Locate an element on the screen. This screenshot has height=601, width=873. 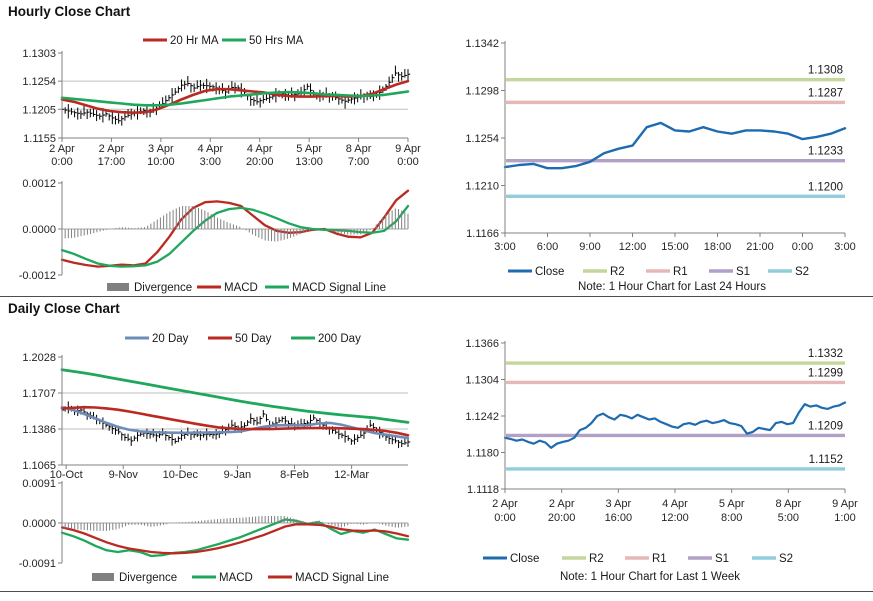
pivot-label-s1: 1.1233 is located at coordinates (825, 152).